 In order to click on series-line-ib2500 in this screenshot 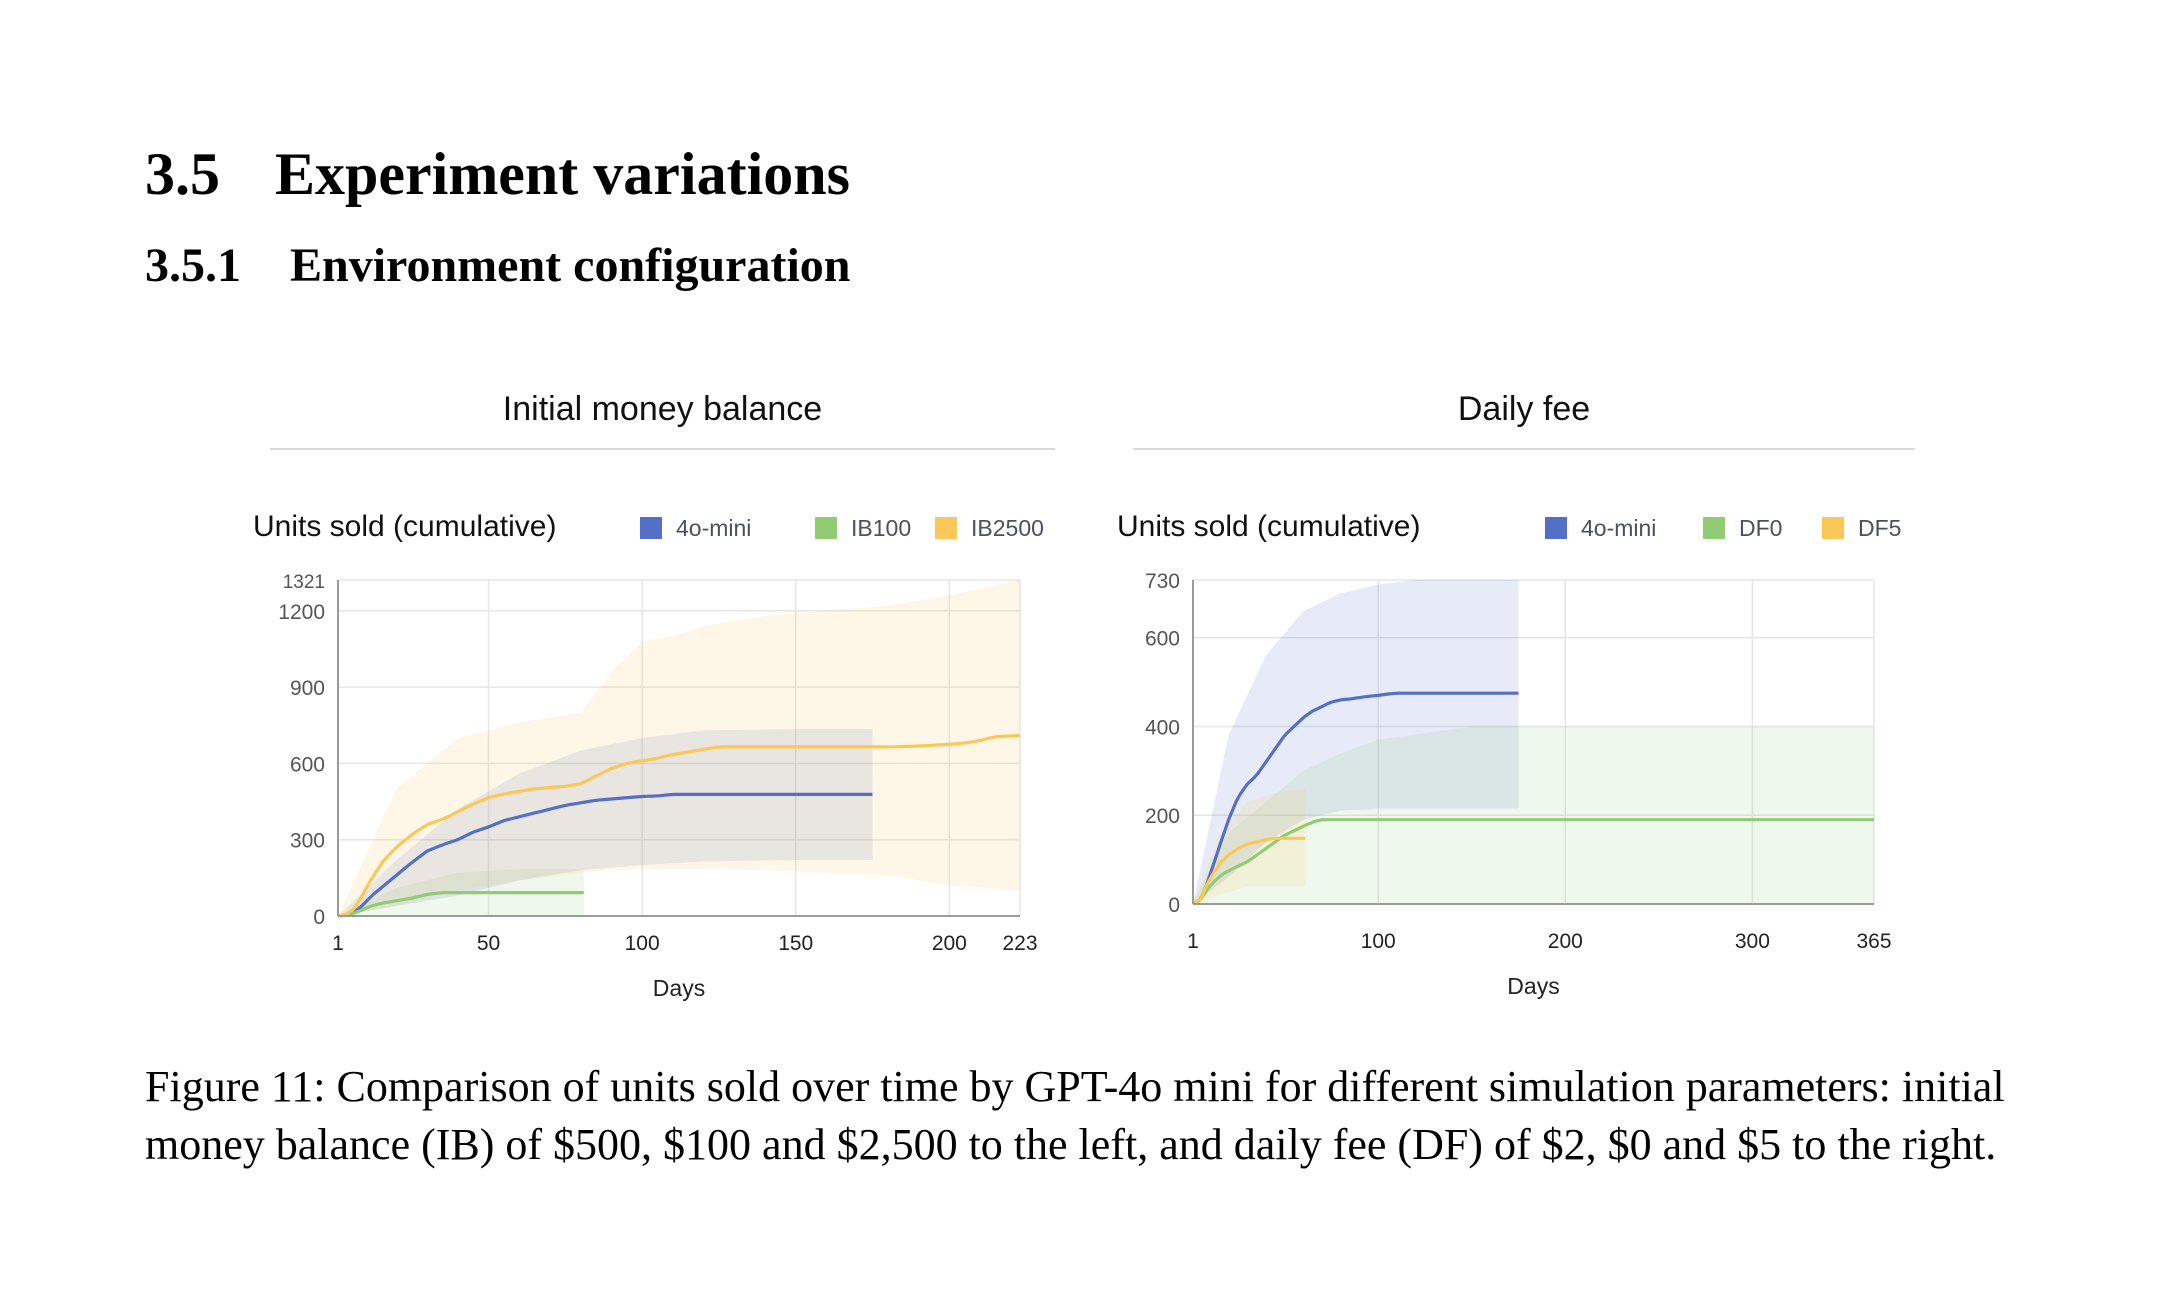, I will do `click(679, 825)`.